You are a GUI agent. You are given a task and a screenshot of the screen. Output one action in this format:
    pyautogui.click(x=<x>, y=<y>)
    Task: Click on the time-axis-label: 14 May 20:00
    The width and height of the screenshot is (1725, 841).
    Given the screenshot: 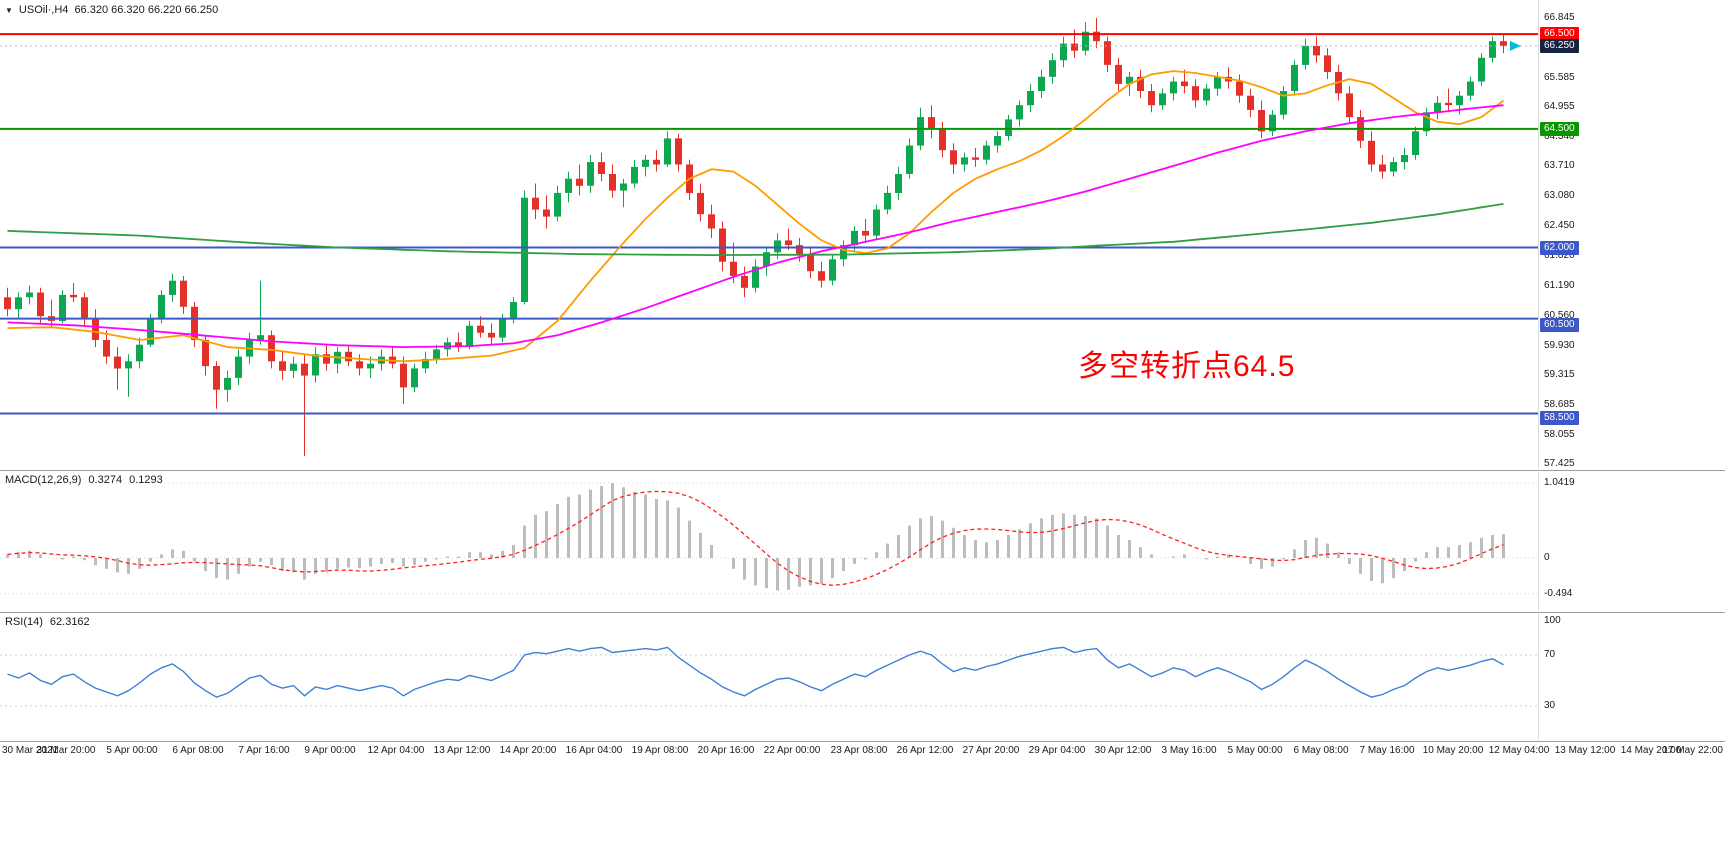 What is the action you would take?
    pyautogui.click(x=1651, y=750)
    